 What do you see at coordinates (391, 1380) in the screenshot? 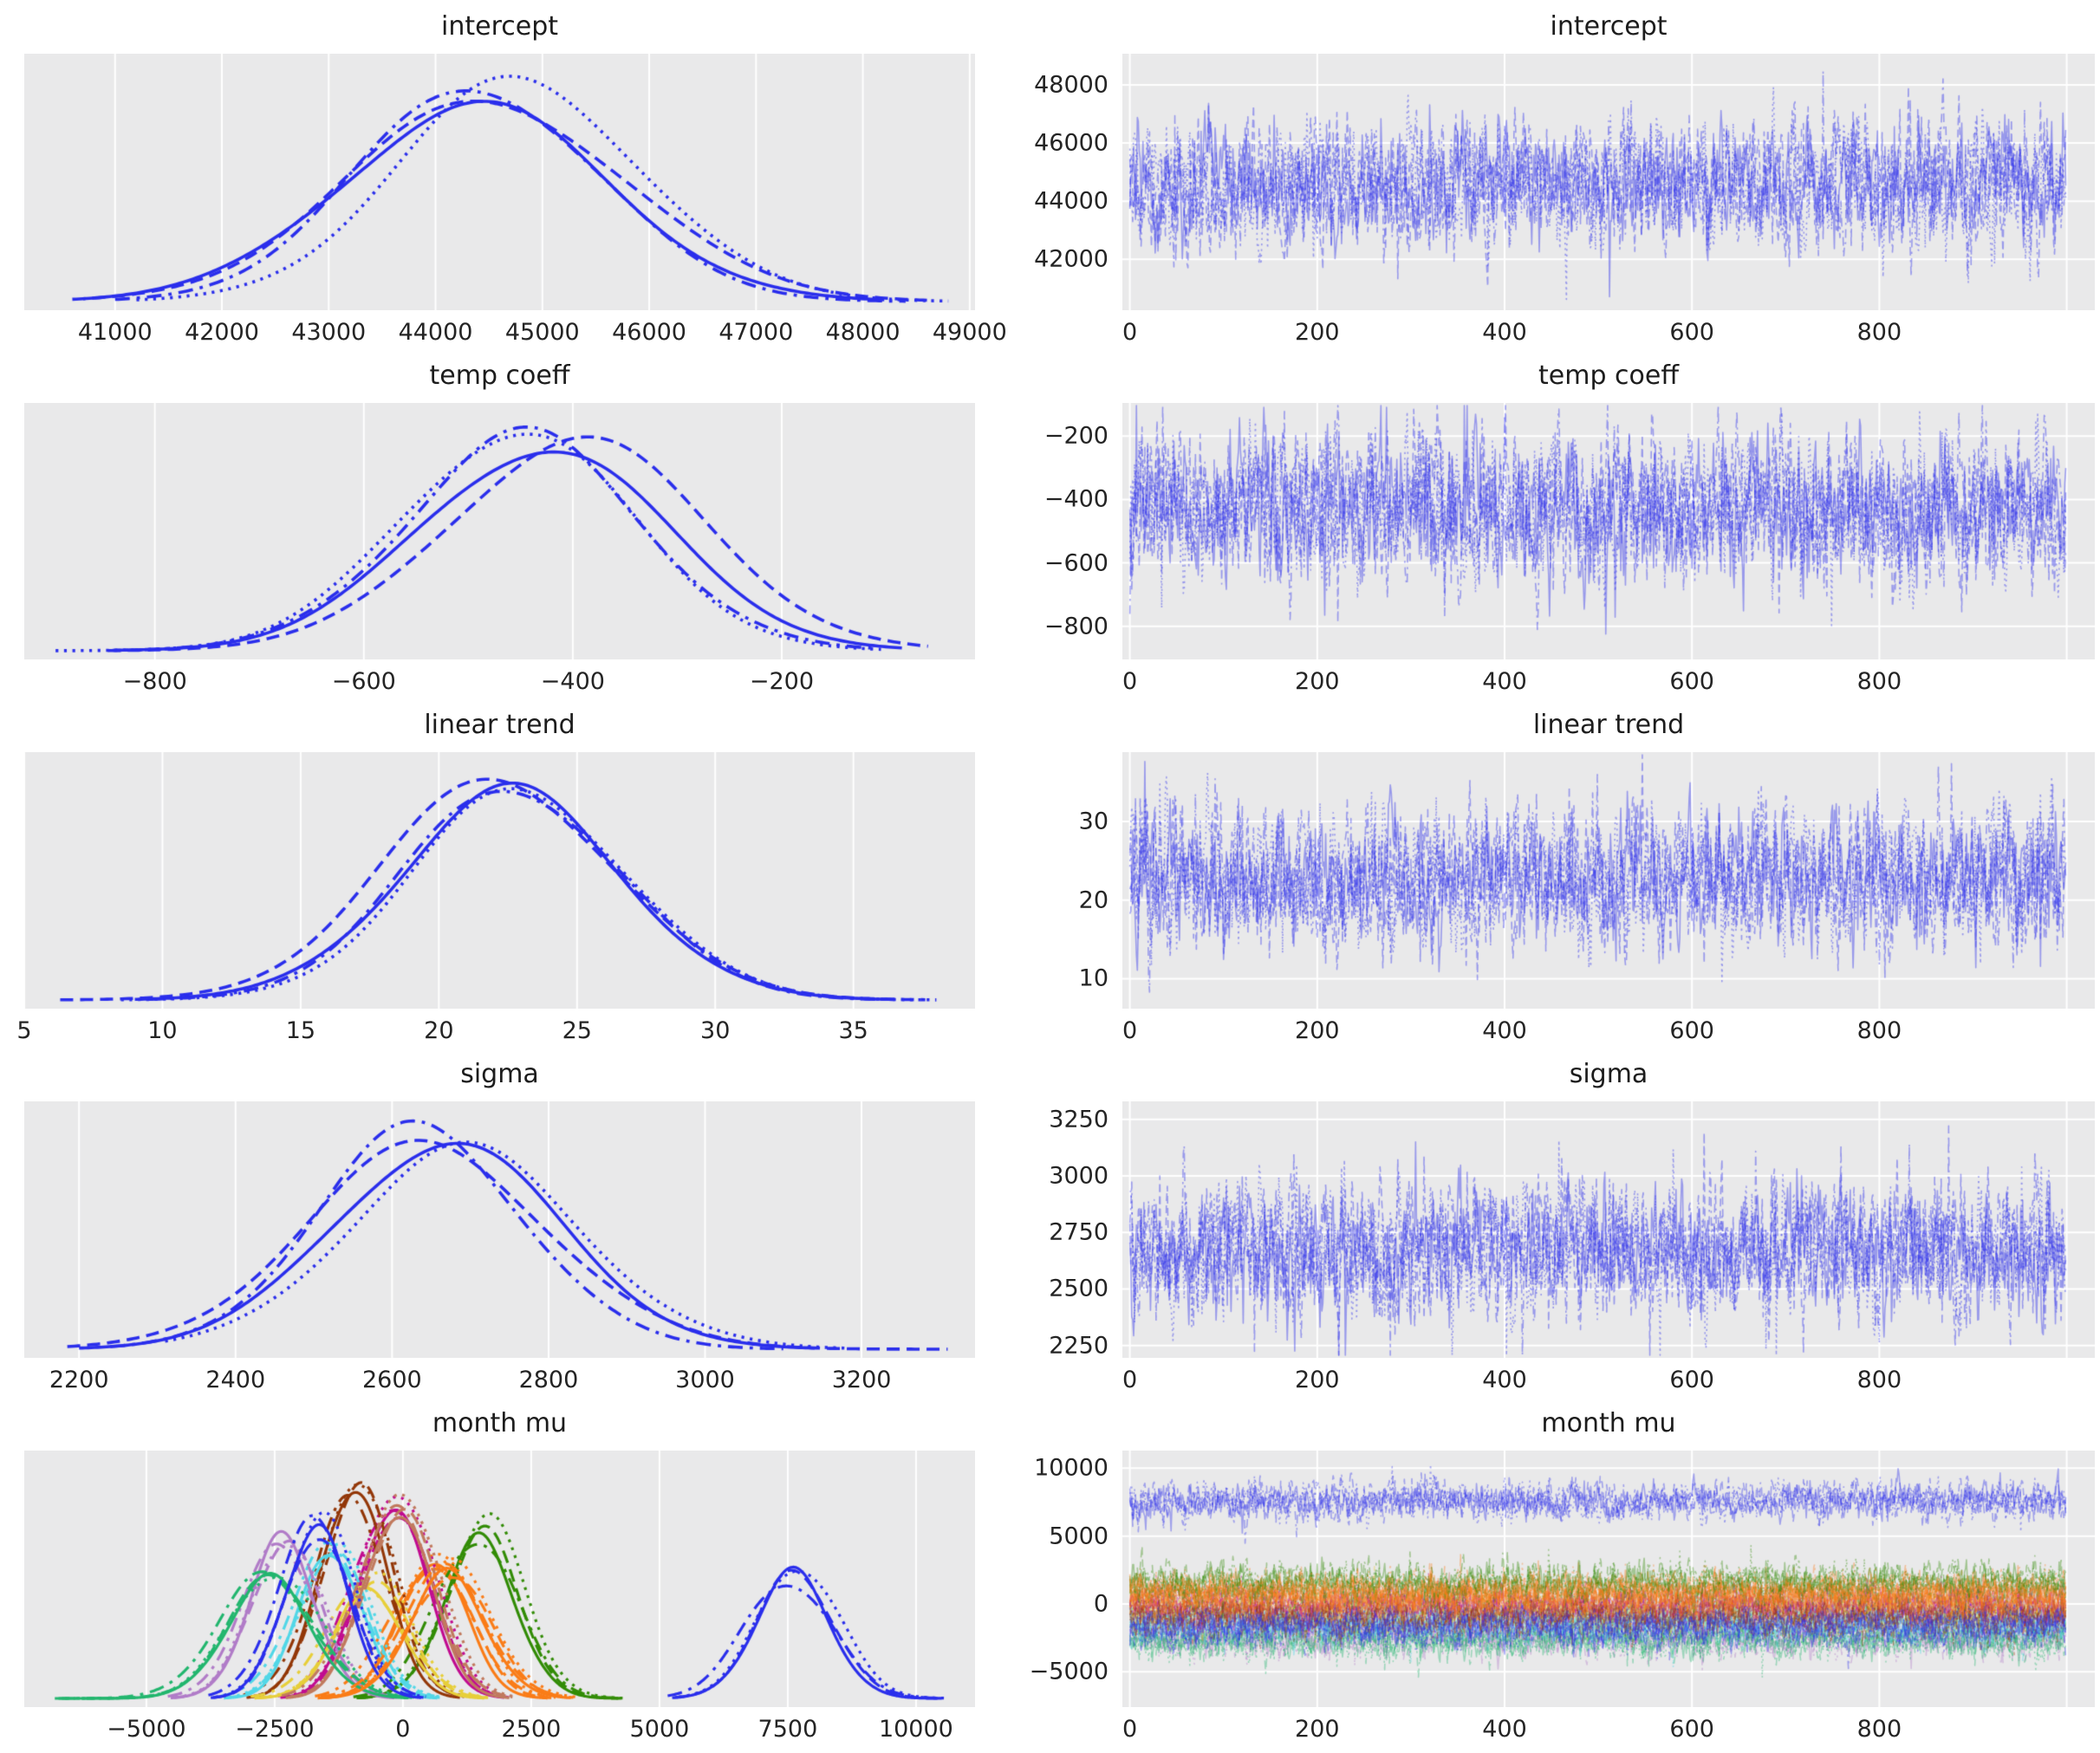
I see `x-tick-label: 2600` at bounding box center [391, 1380].